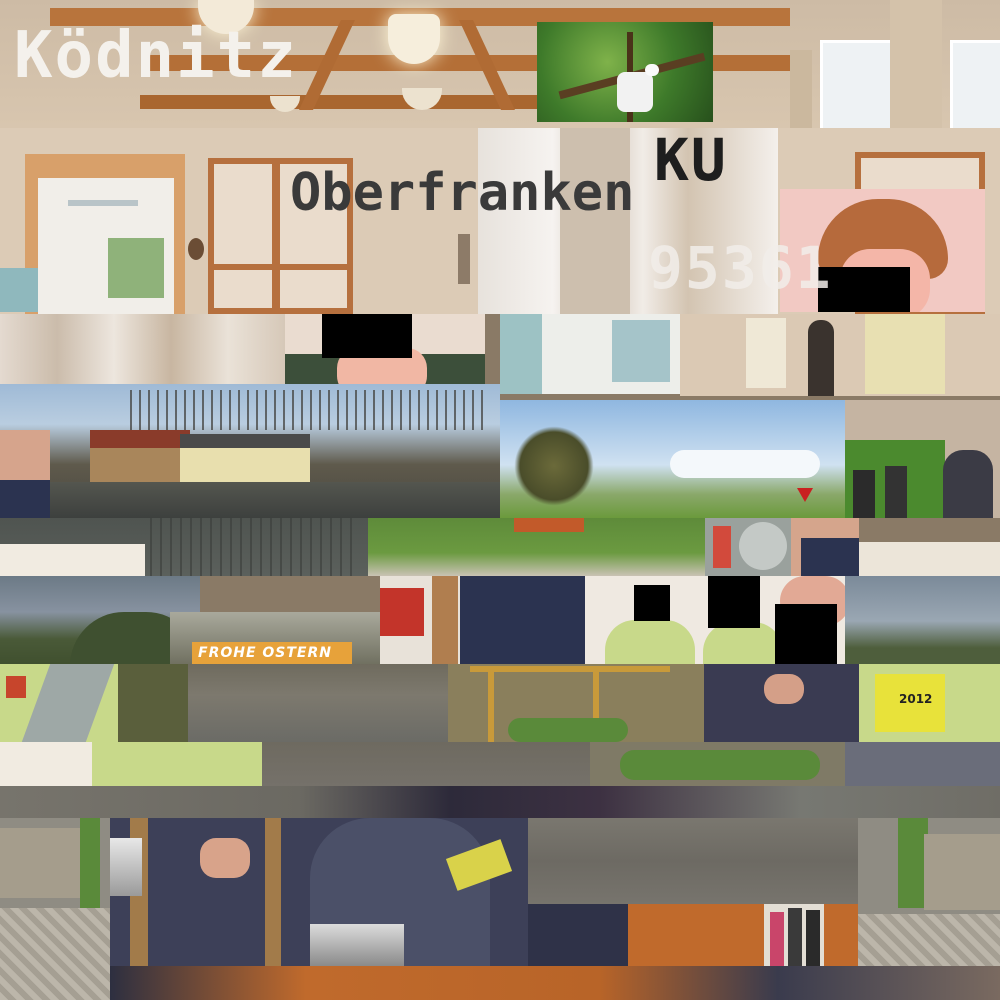 Image resolution: width=1000 pixels, height=1000 pixels. What do you see at coordinates (743, 644) in the screenshot?
I see `scout-uniform` at bounding box center [743, 644].